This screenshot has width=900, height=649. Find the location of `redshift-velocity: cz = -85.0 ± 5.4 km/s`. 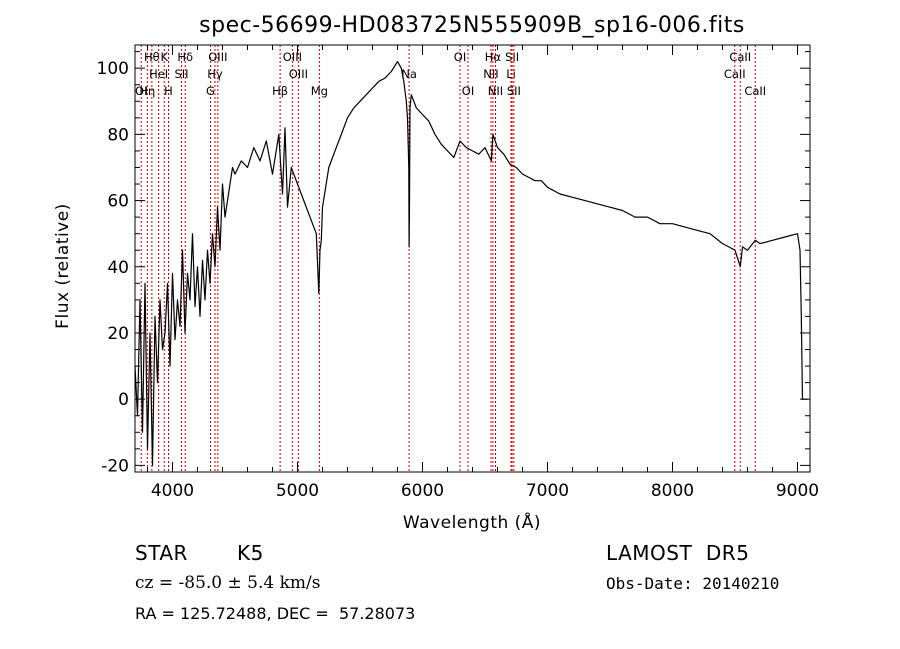

redshift-velocity: cz = -85.0 ± 5.4 km/s is located at coordinates (228, 583).